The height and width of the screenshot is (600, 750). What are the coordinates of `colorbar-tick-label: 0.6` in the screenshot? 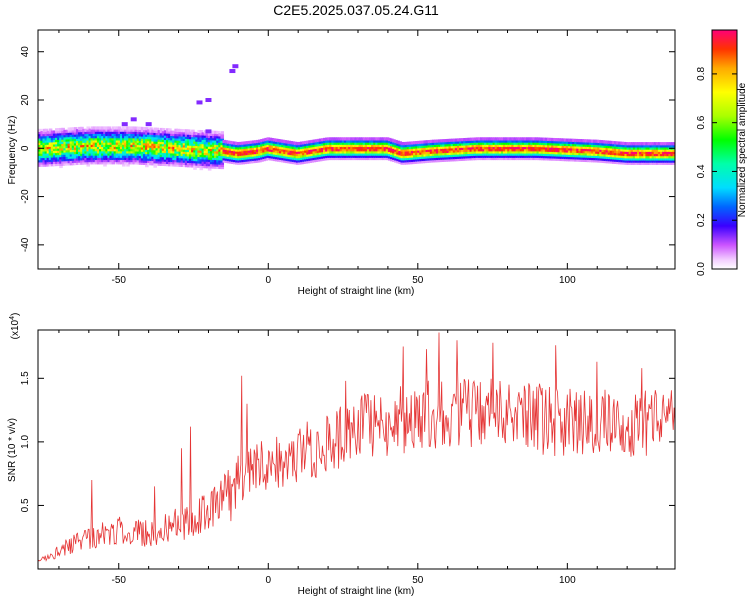 It's located at (701, 122).